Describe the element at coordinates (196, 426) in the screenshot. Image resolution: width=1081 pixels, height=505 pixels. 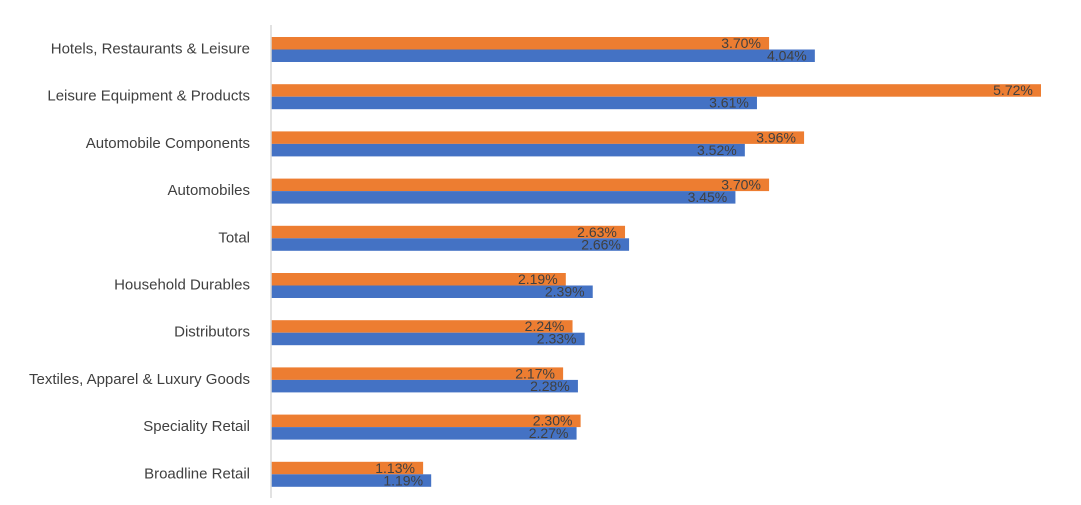
I see `category-label: Speciality Retail` at that location.